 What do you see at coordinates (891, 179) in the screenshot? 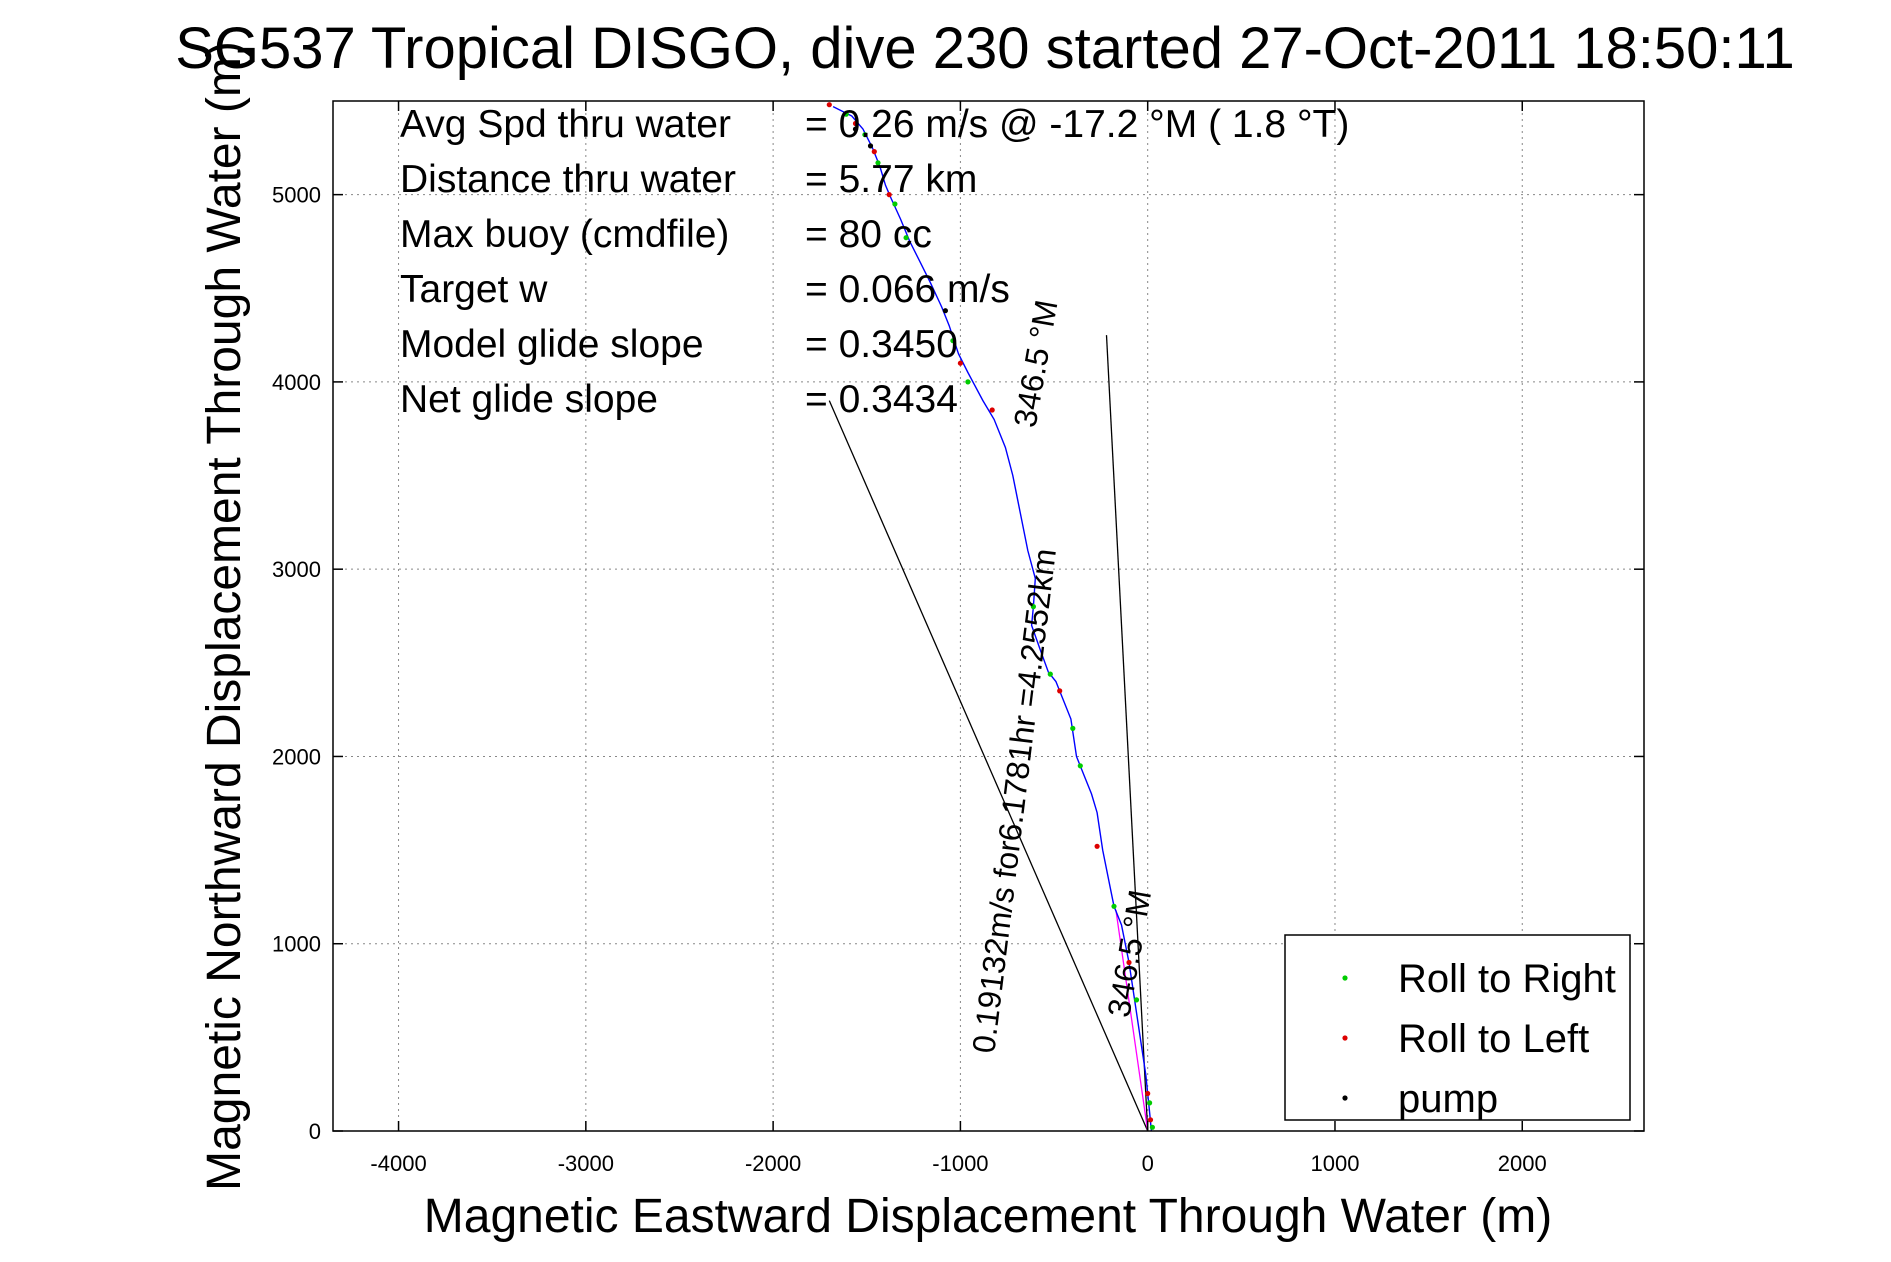
I see `stat-value: = 5.77 km` at bounding box center [891, 179].